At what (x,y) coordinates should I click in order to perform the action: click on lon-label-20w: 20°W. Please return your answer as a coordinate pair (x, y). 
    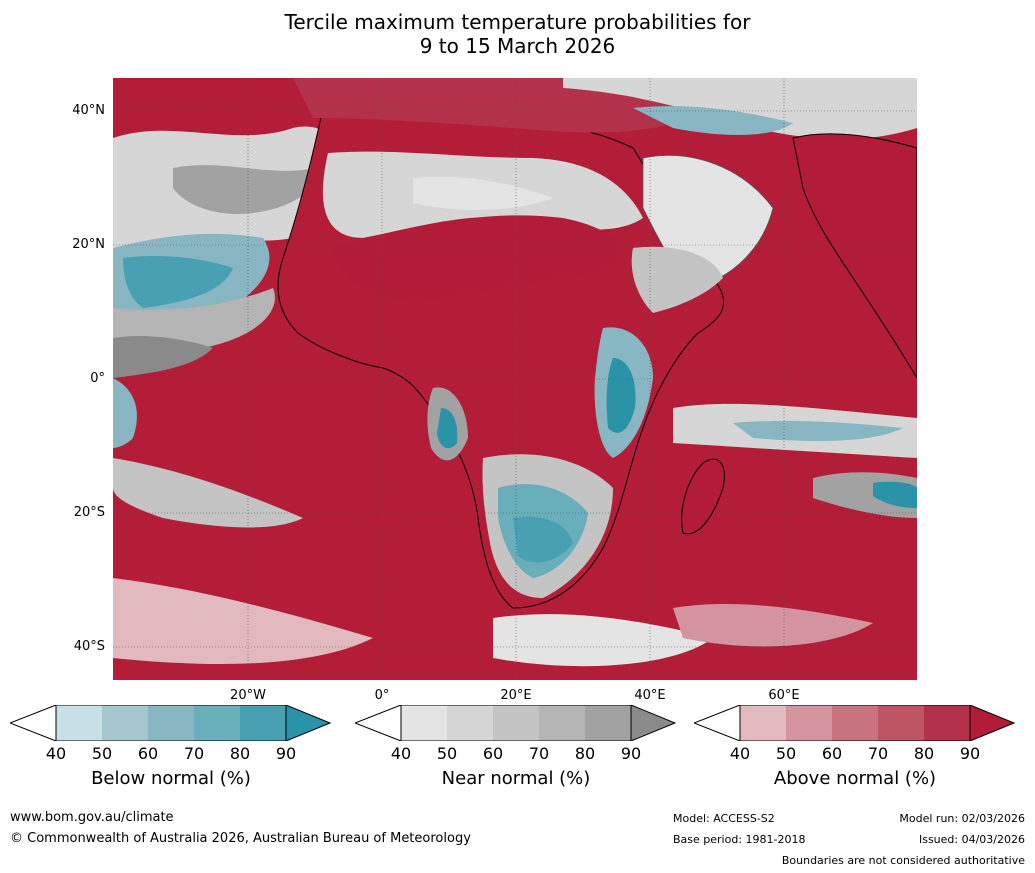
    Looking at the image, I should click on (248, 695).